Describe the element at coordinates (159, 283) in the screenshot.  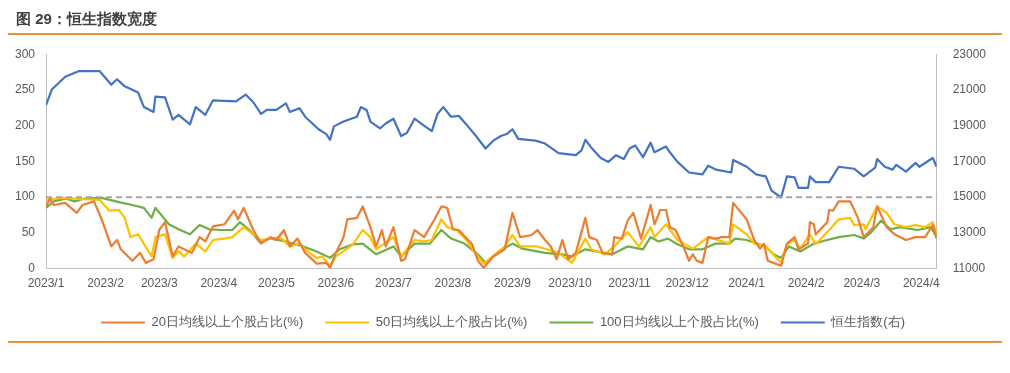
I see `x-tick-label: 2023/3` at that location.